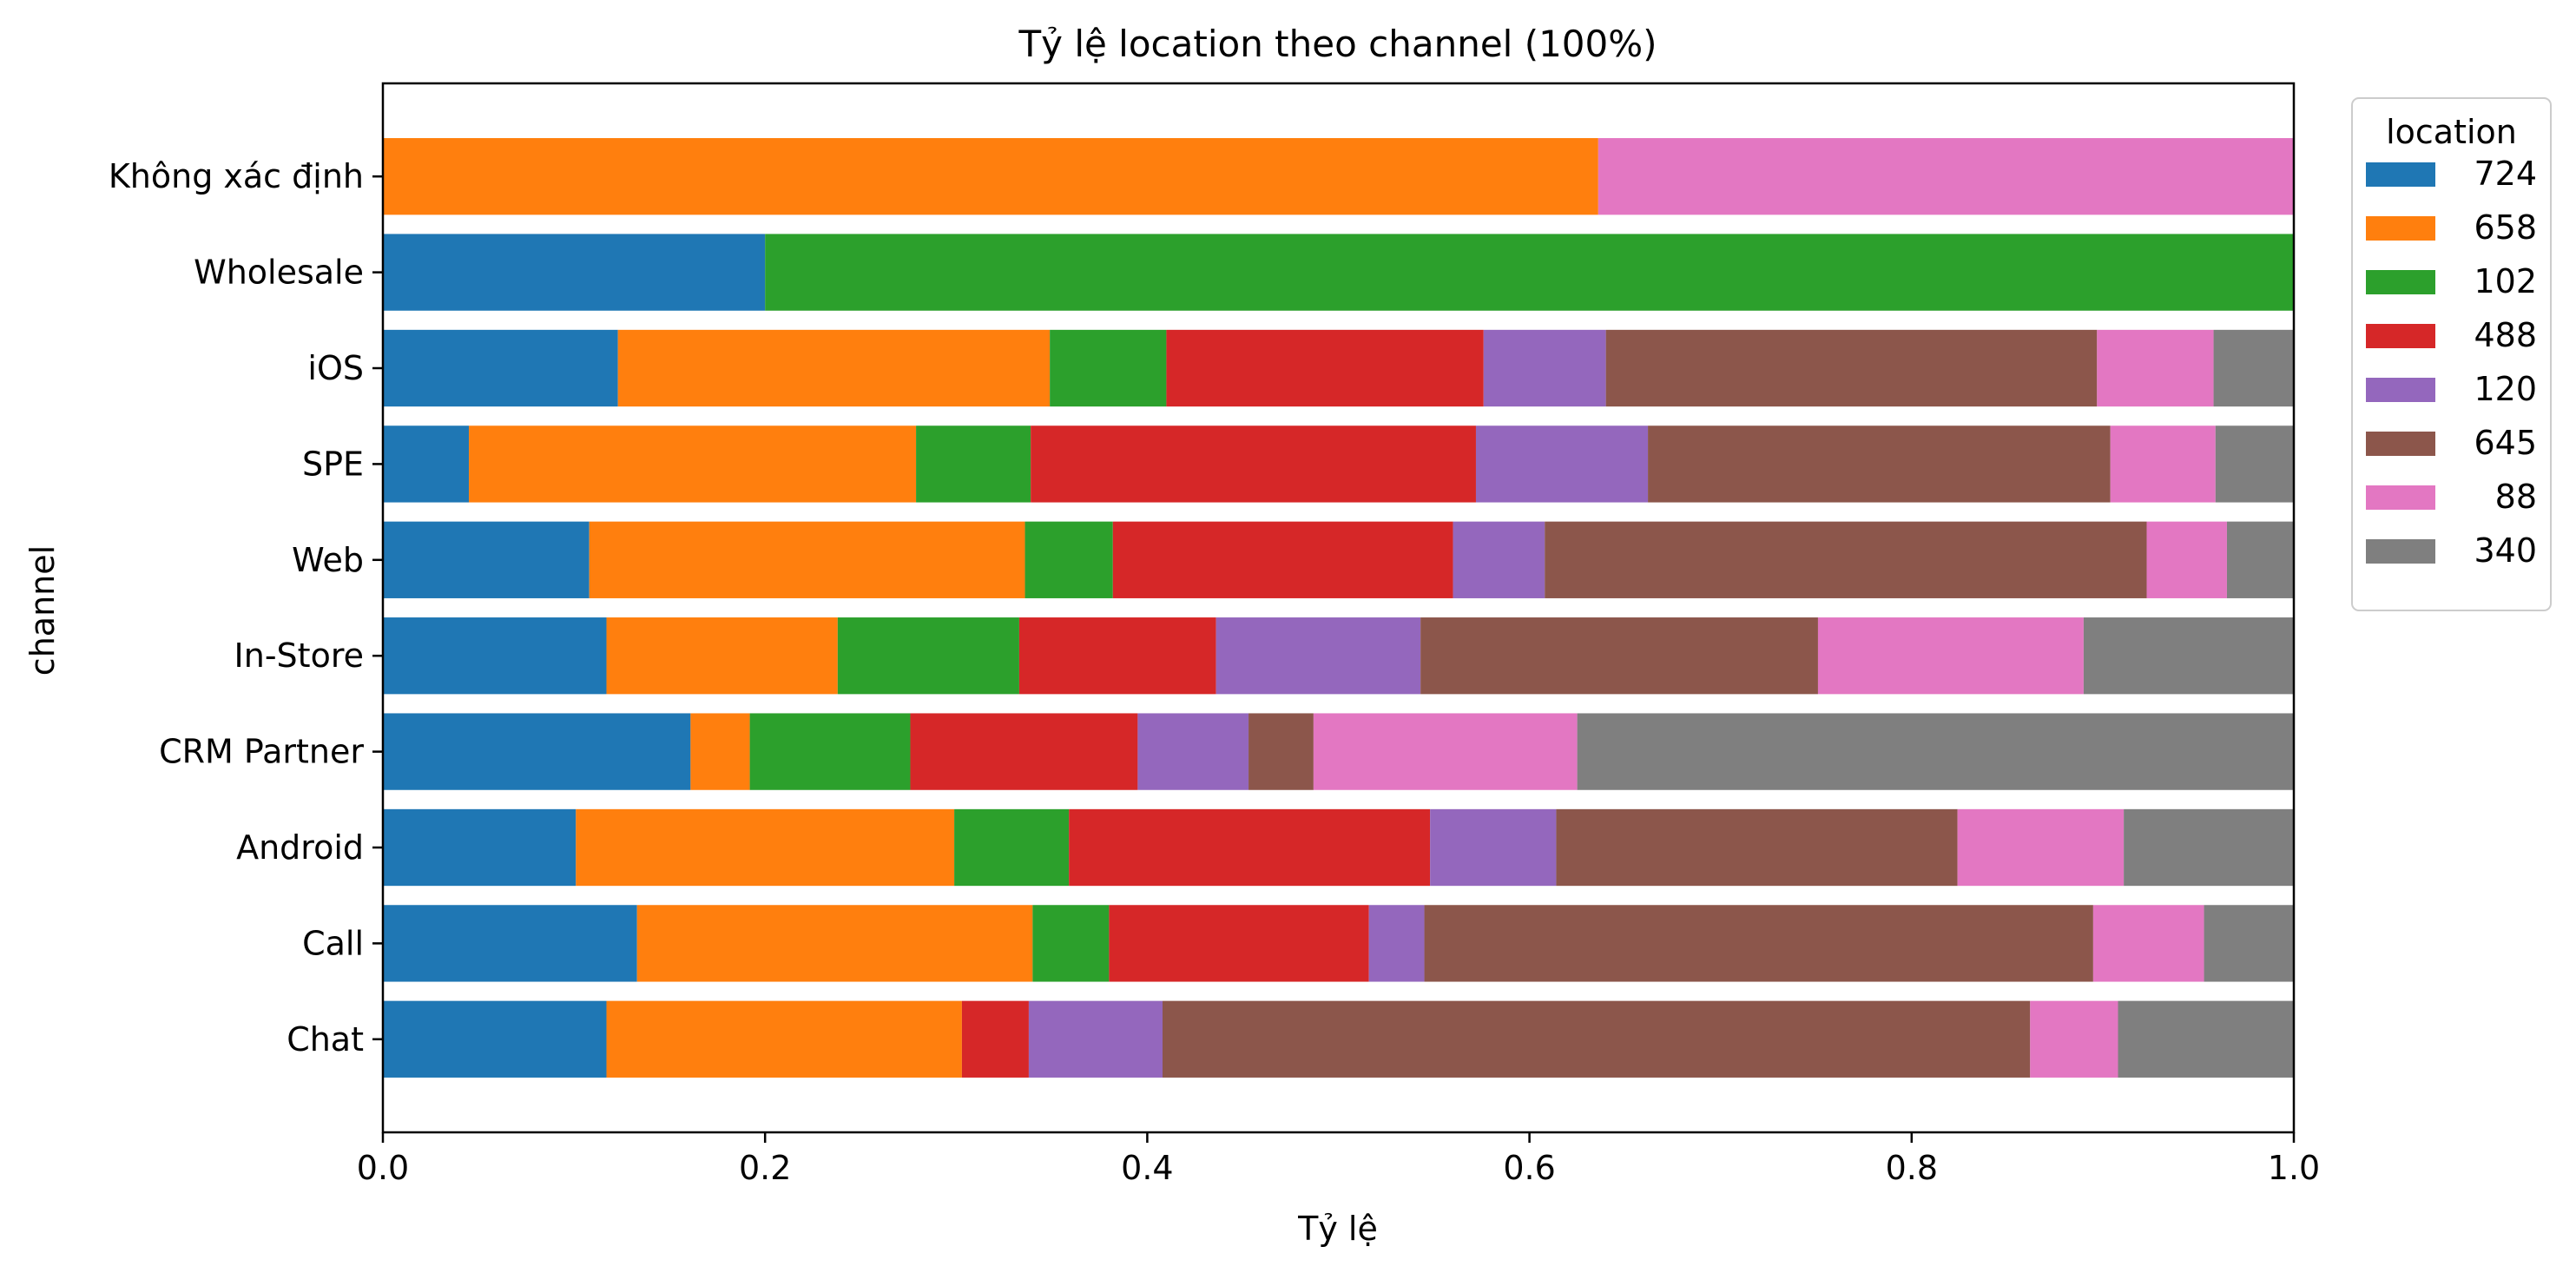 The width and height of the screenshot is (2576, 1273). I want to click on legend-label: 120, so click(2505, 389).